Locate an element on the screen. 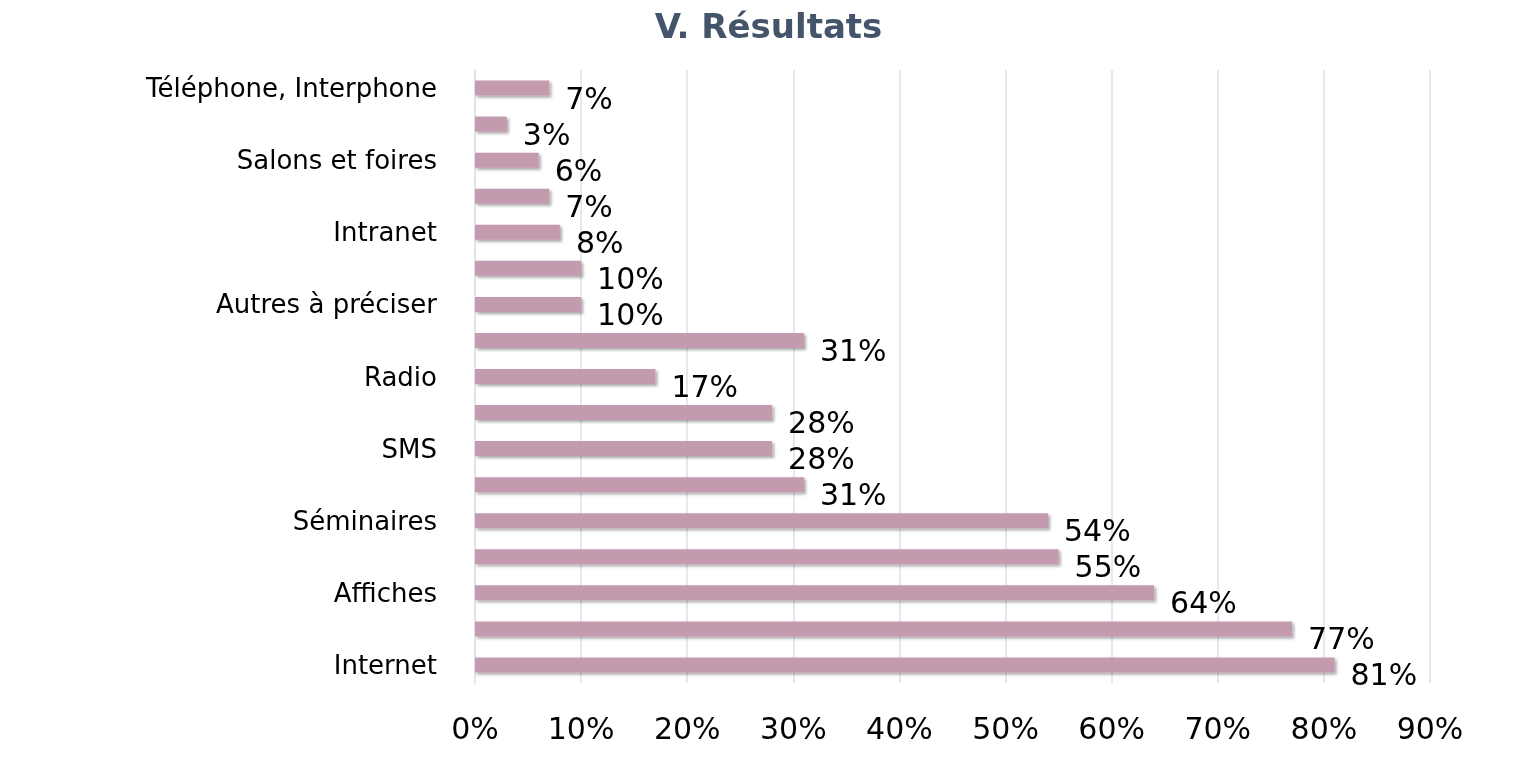 The height and width of the screenshot is (783, 1537). x-tick-label: 70% is located at coordinates (1218, 728).